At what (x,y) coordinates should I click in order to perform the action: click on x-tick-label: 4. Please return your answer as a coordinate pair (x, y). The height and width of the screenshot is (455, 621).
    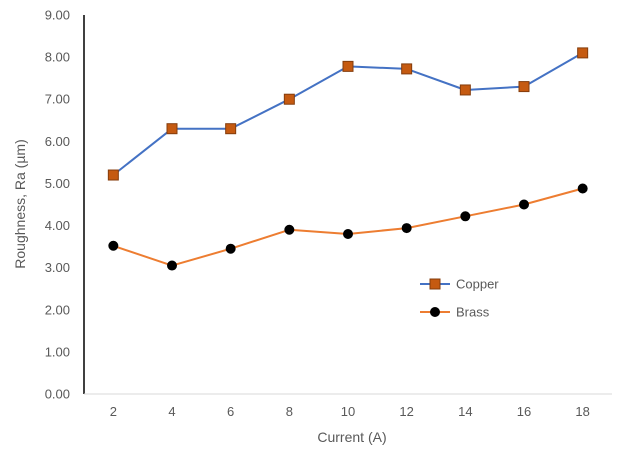
    Looking at the image, I should click on (171, 411).